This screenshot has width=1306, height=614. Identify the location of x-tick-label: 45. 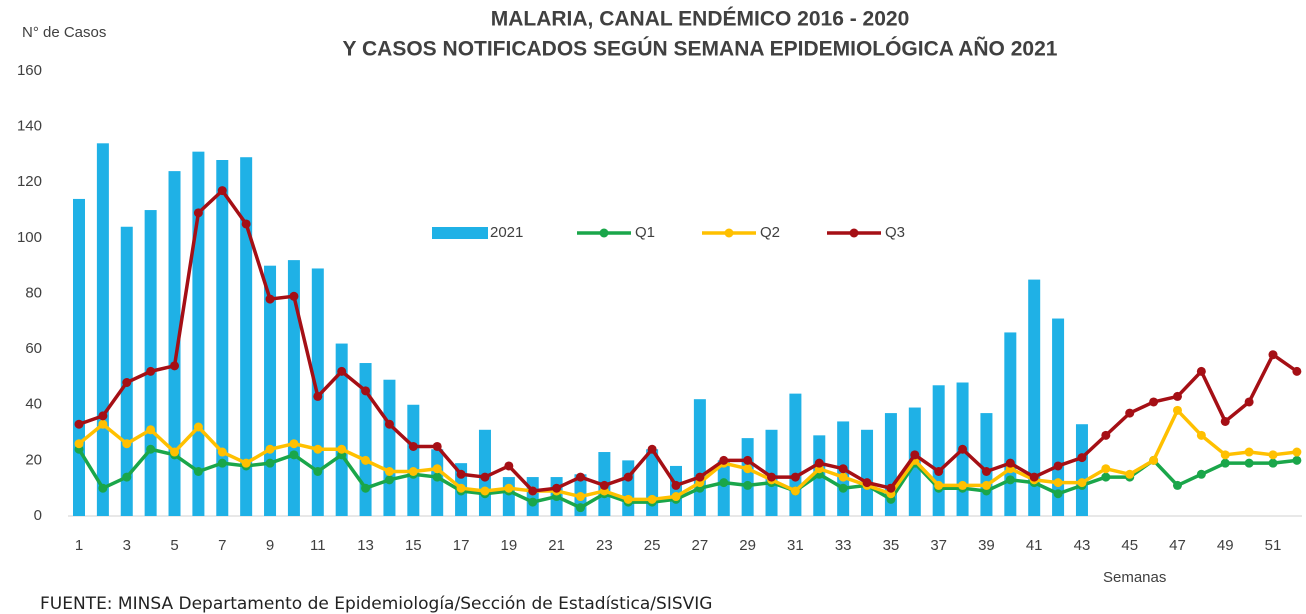
(1129, 545).